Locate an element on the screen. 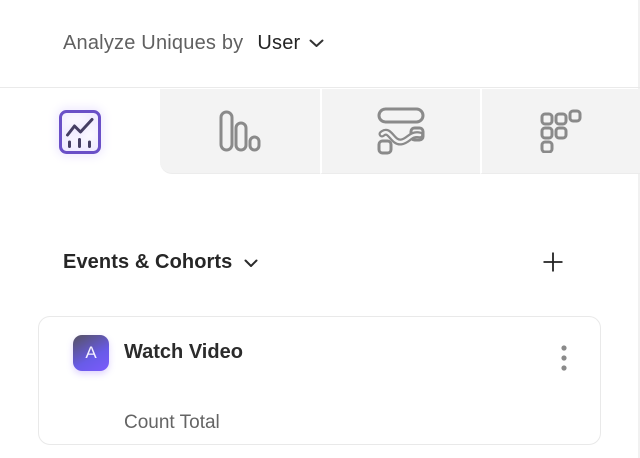  add-event-button is located at coordinates (553, 262).